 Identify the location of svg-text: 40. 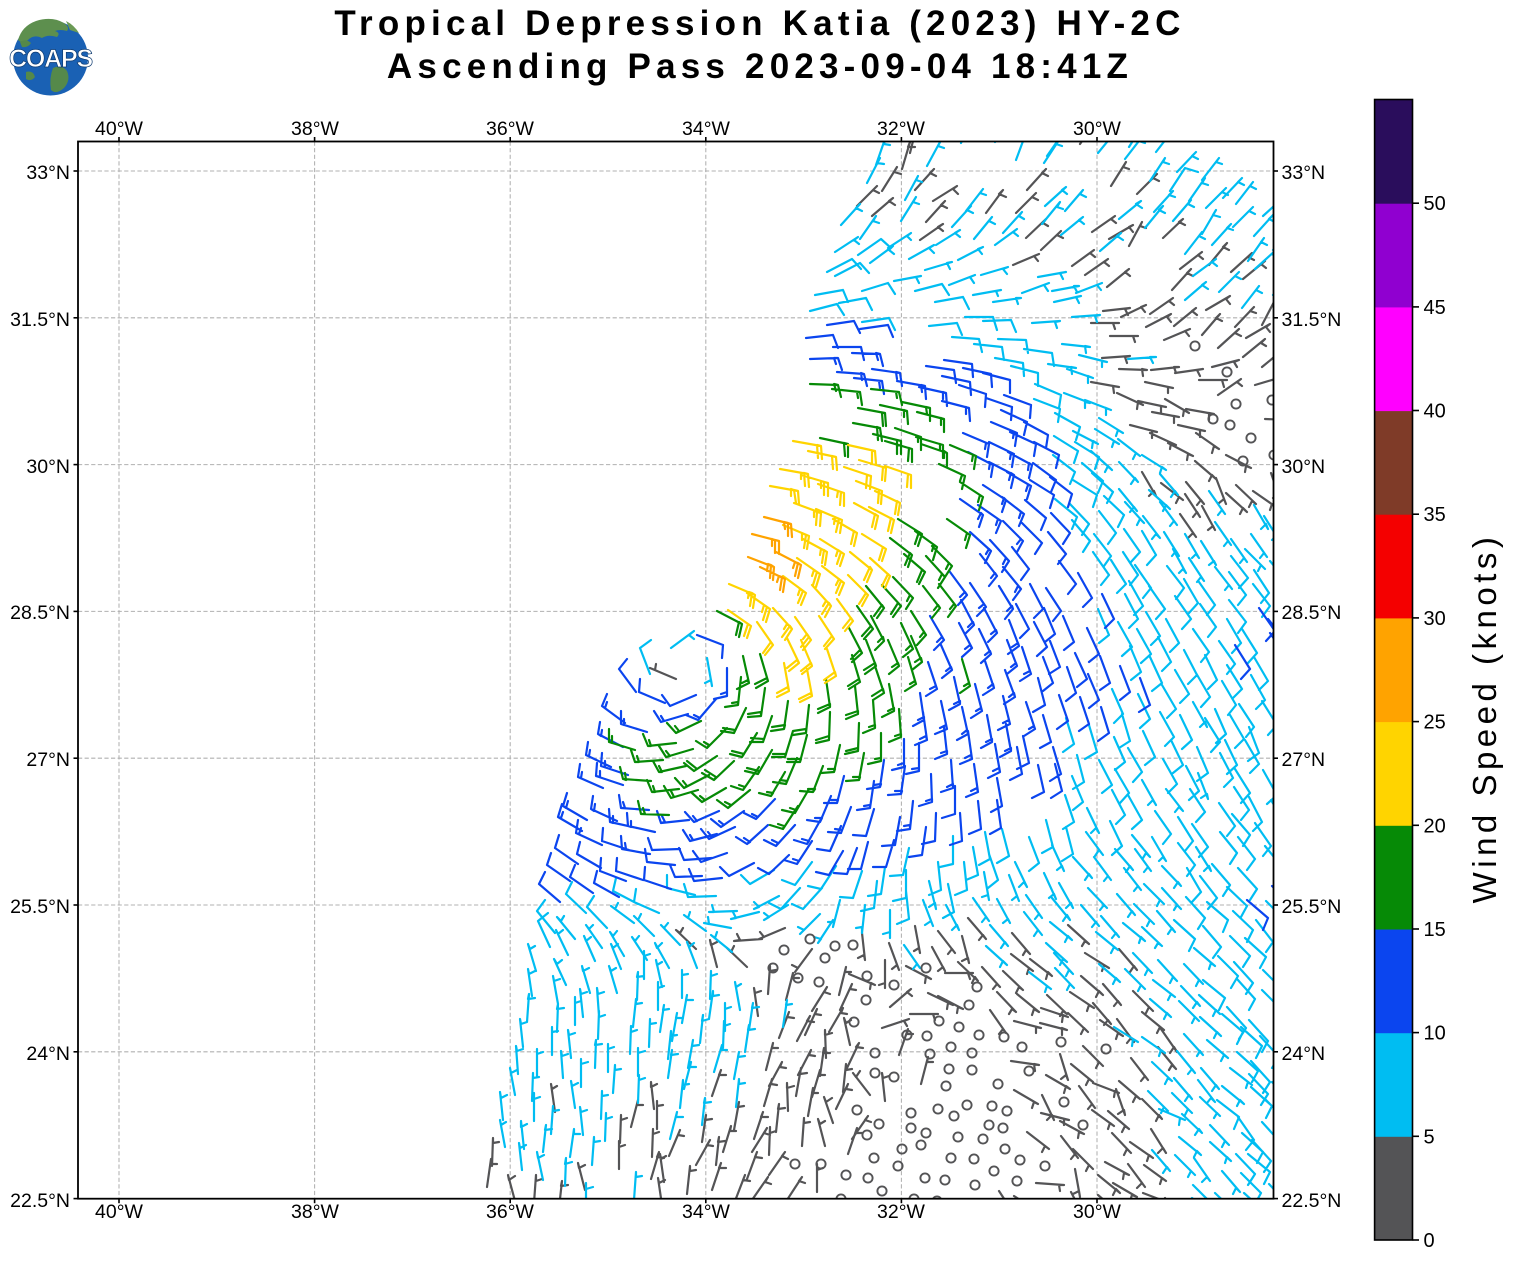
(1435, 412).